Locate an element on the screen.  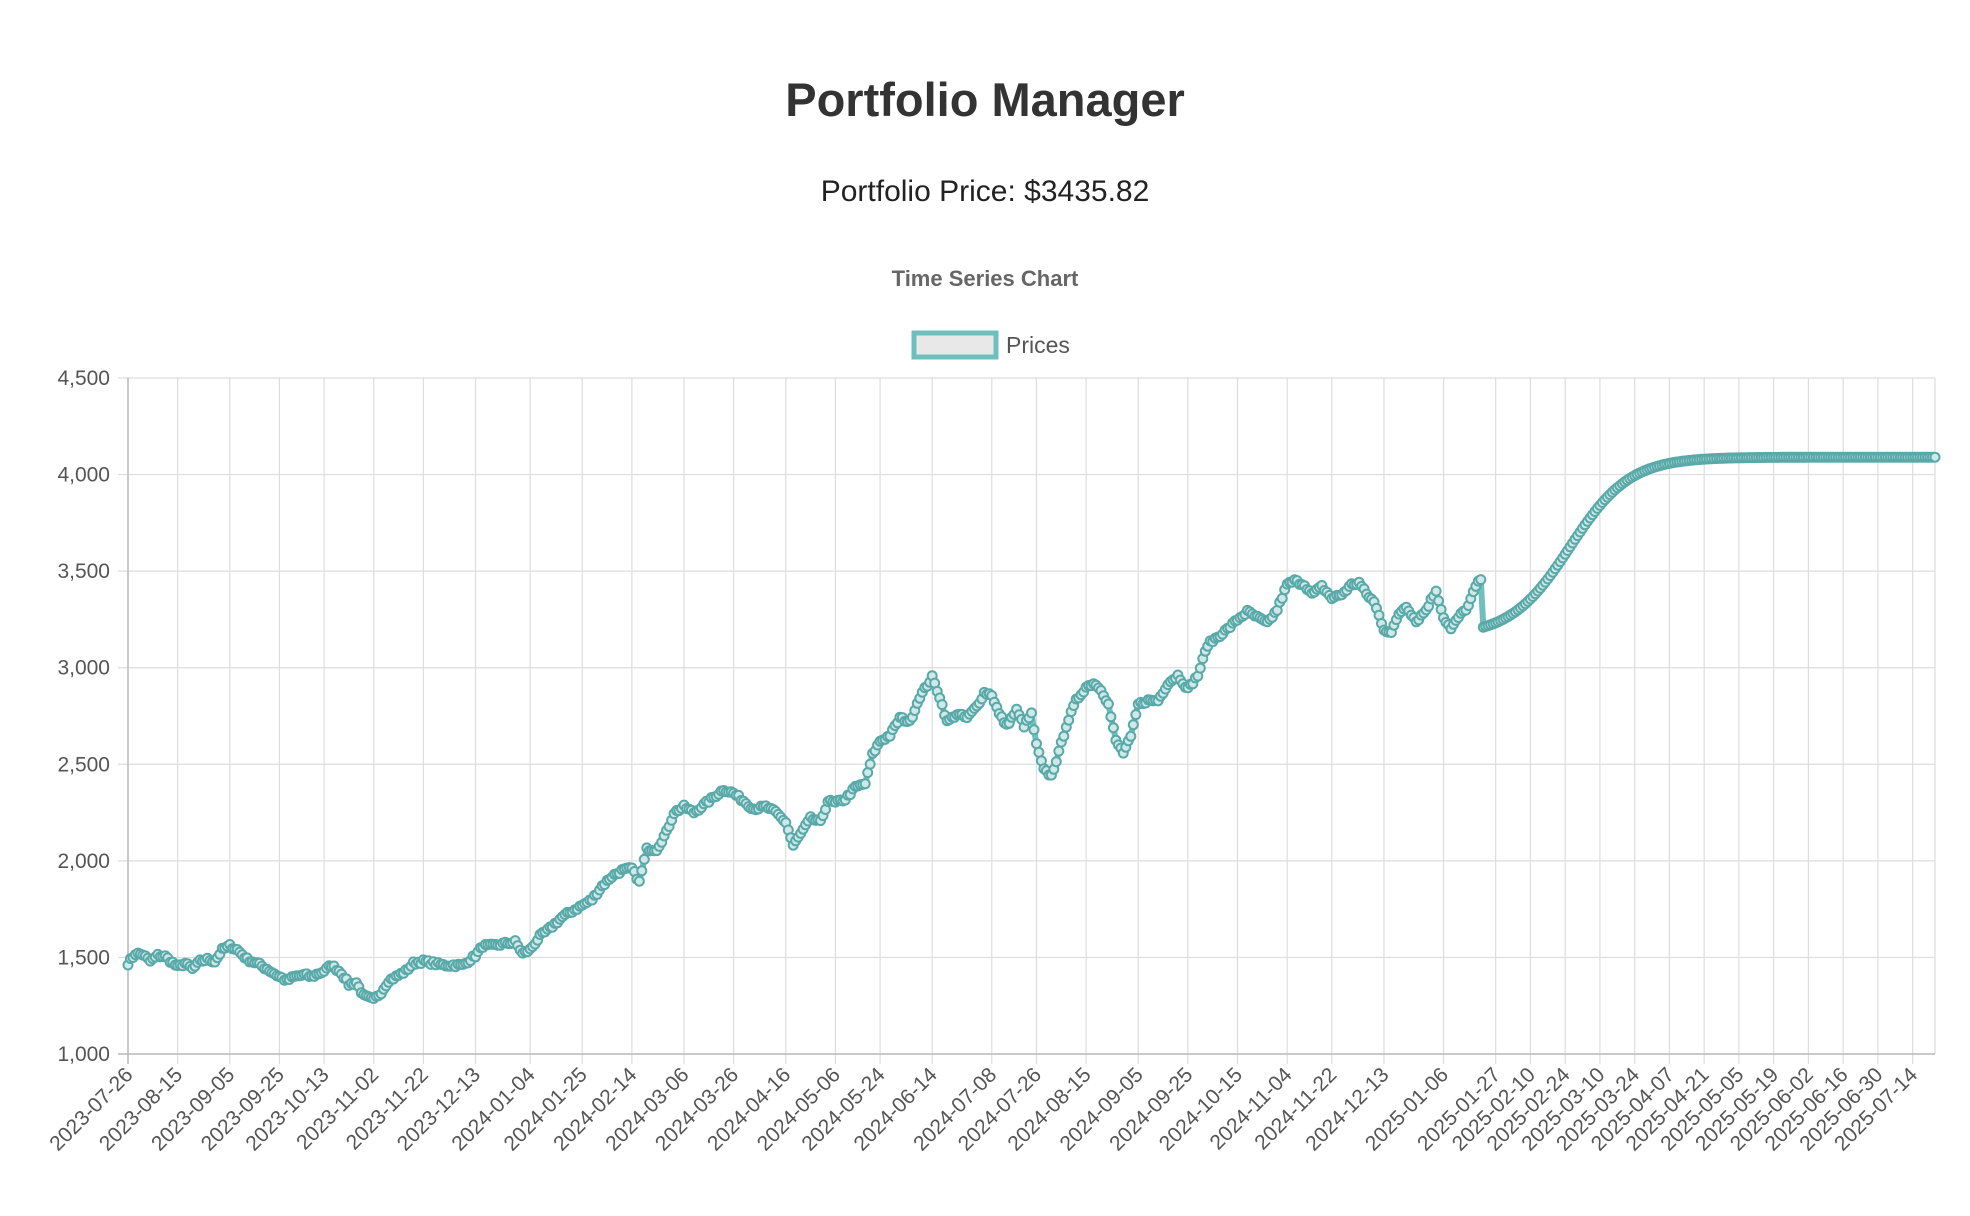
portfolio-price-label: Portfolio Price: is located at coordinates (918, 191).